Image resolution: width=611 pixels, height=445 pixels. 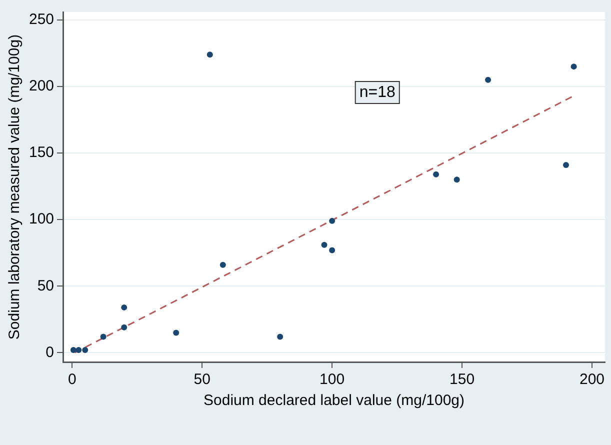 What do you see at coordinates (334, 401) in the screenshot?
I see `x-axis-title: Sodium declared label value (mg/100g)` at bounding box center [334, 401].